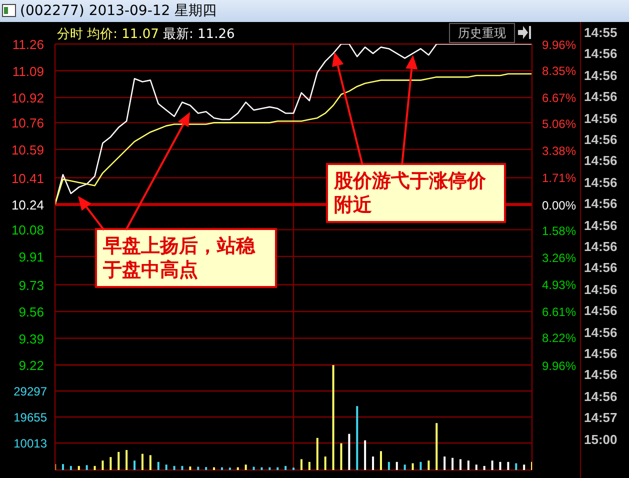 This screenshot has width=629, height=478. Describe the element at coordinates (27, 150) in the screenshot. I see `y-tick-label: 10.59` at that location.